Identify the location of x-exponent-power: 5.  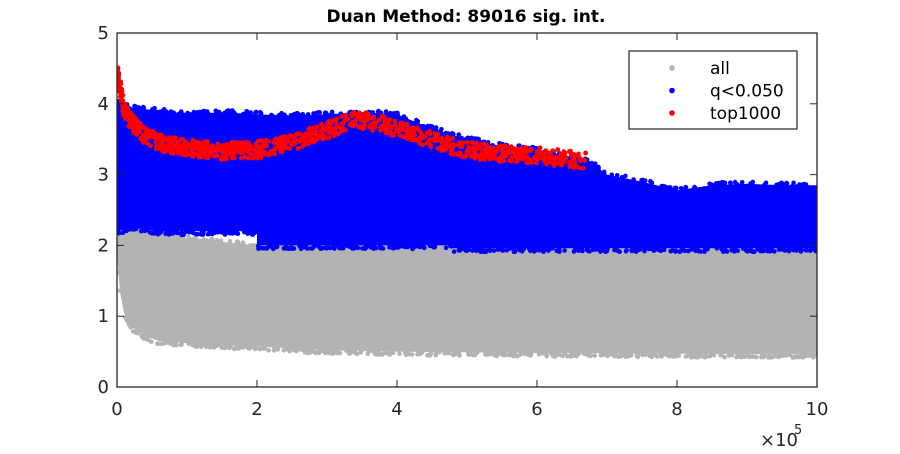
(798, 430).